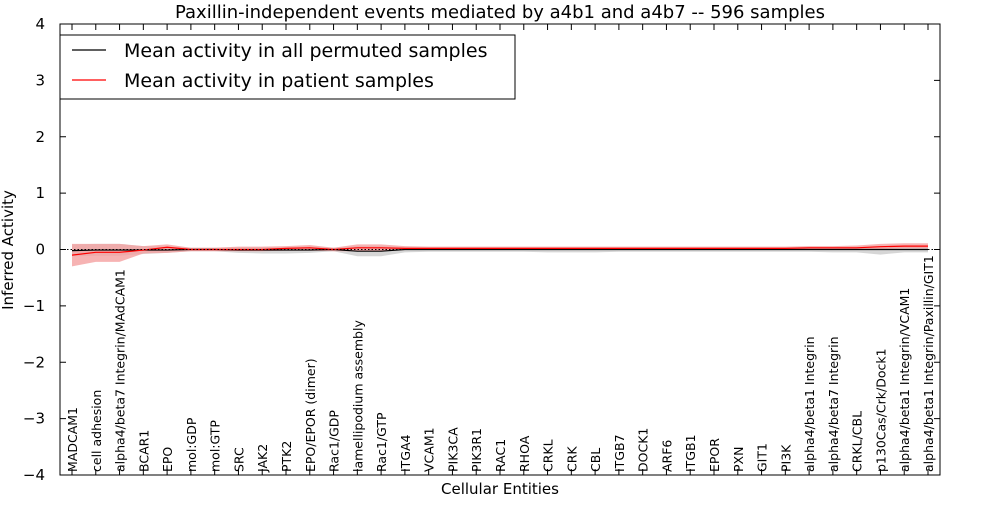  What do you see at coordinates (500, 489) in the screenshot?
I see `x-axis-label: Cellular Entities` at bounding box center [500, 489].